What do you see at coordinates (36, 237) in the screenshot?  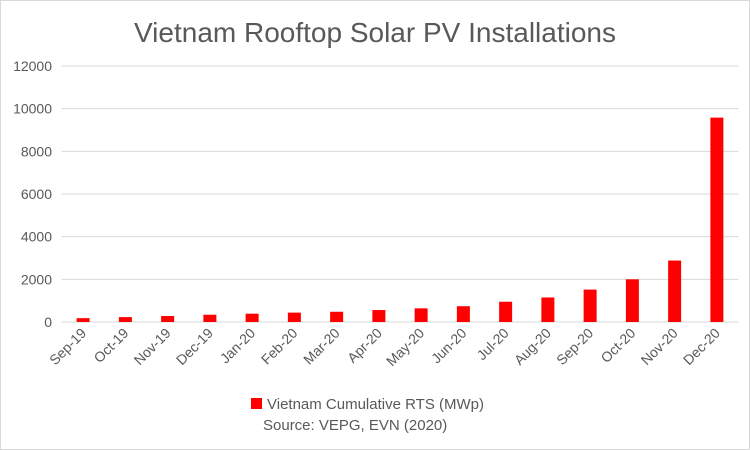 I see `y-tick-label: 4000` at bounding box center [36, 237].